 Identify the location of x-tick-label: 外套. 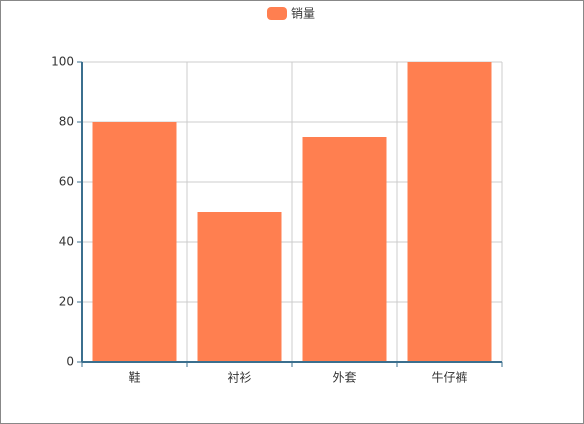
(344, 378).